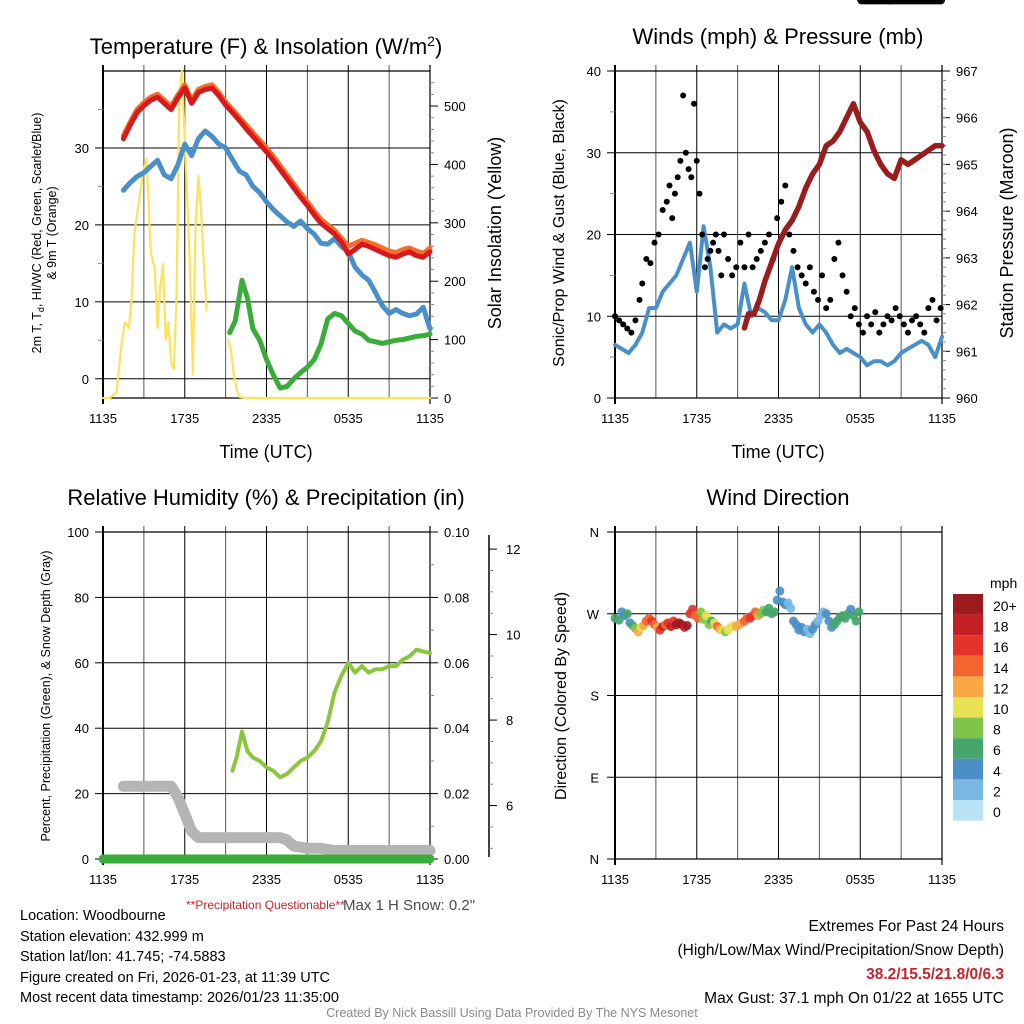 The image size is (1024, 1024). What do you see at coordinates (455, 340) in the screenshot?
I see `insolation-ytick-label: 100` at bounding box center [455, 340].